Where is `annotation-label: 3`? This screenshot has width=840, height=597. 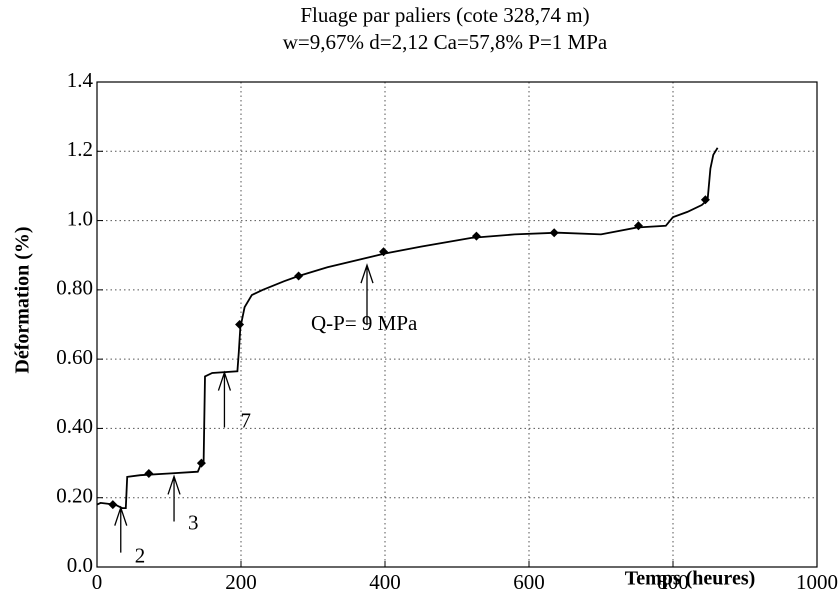
annotation-label: 3 is located at coordinates (193, 522).